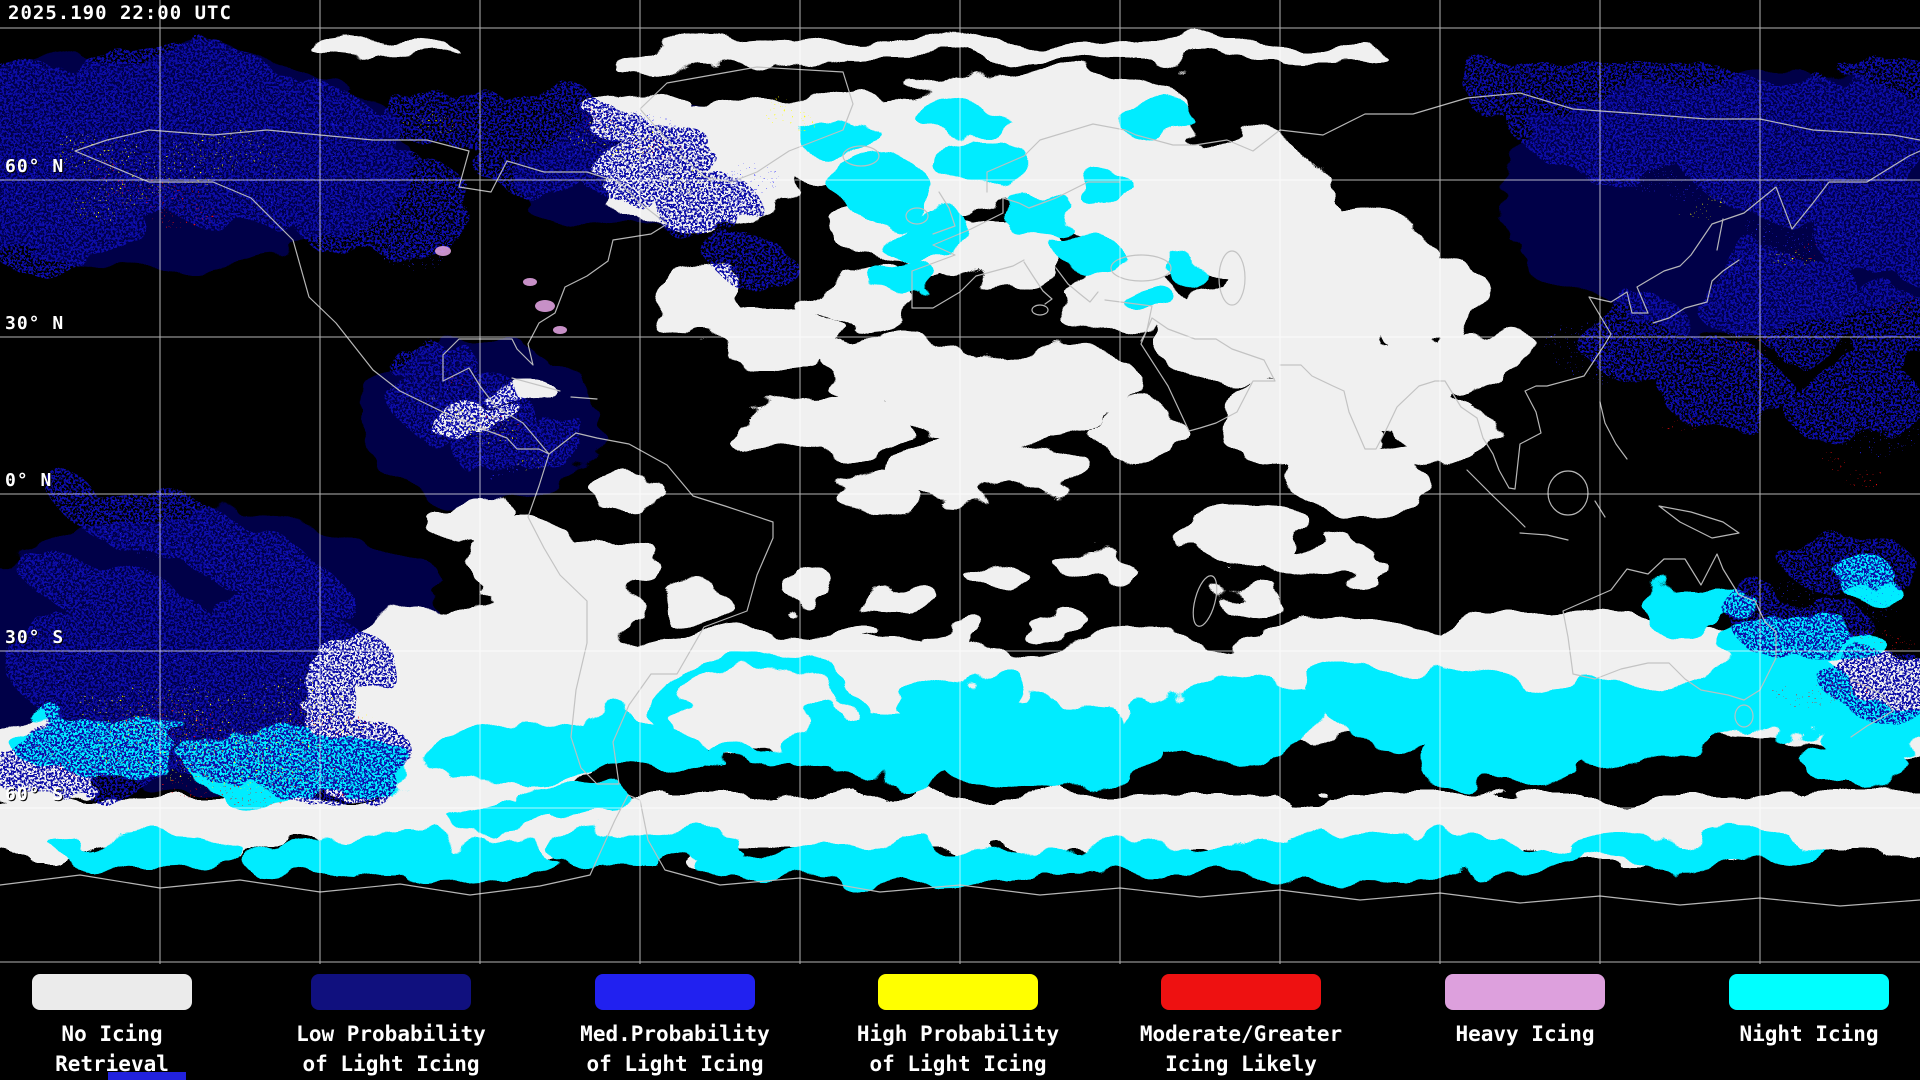  Describe the element at coordinates (120, 13) in the screenshot. I see `timestamp: 2025.190 22:00 UTC` at that location.